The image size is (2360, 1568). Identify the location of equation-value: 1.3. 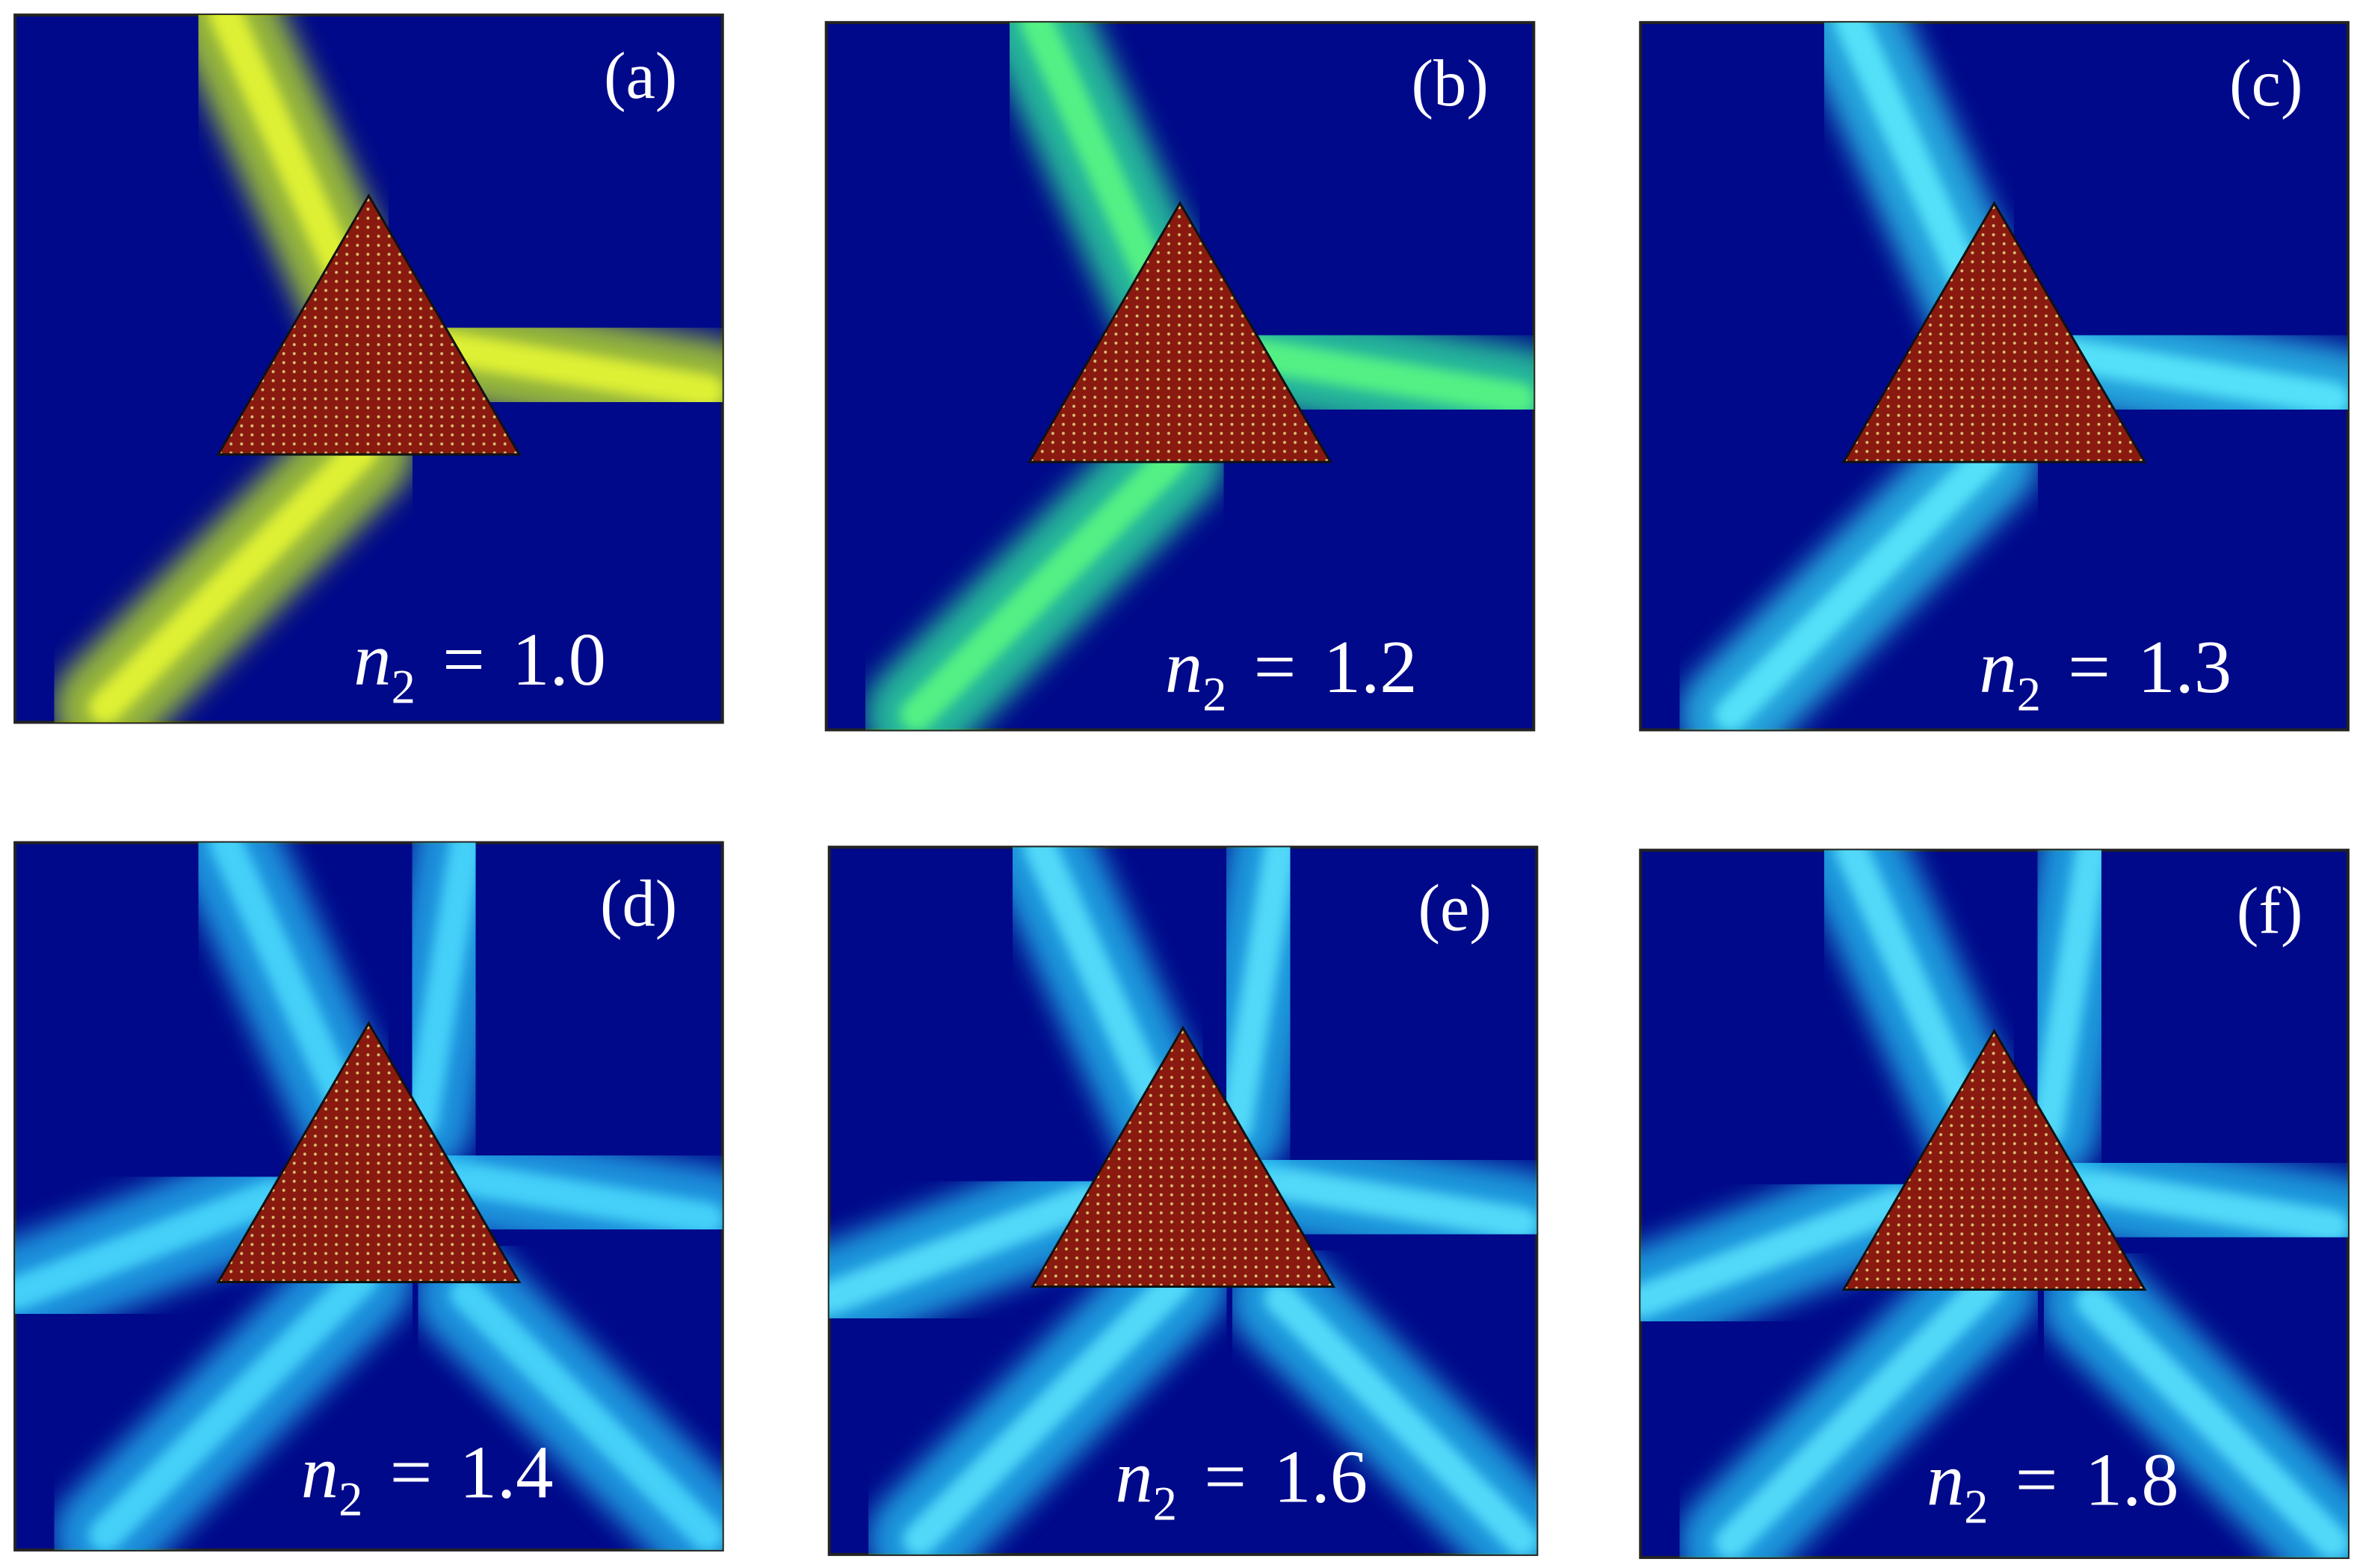
(2184, 667).